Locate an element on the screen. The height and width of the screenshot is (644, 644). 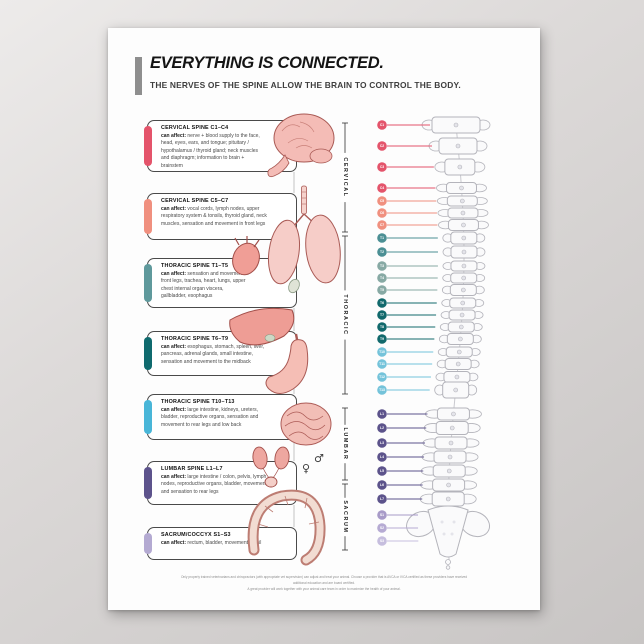
vertebra-dot-label: C7 is located at coordinates (382, 225).